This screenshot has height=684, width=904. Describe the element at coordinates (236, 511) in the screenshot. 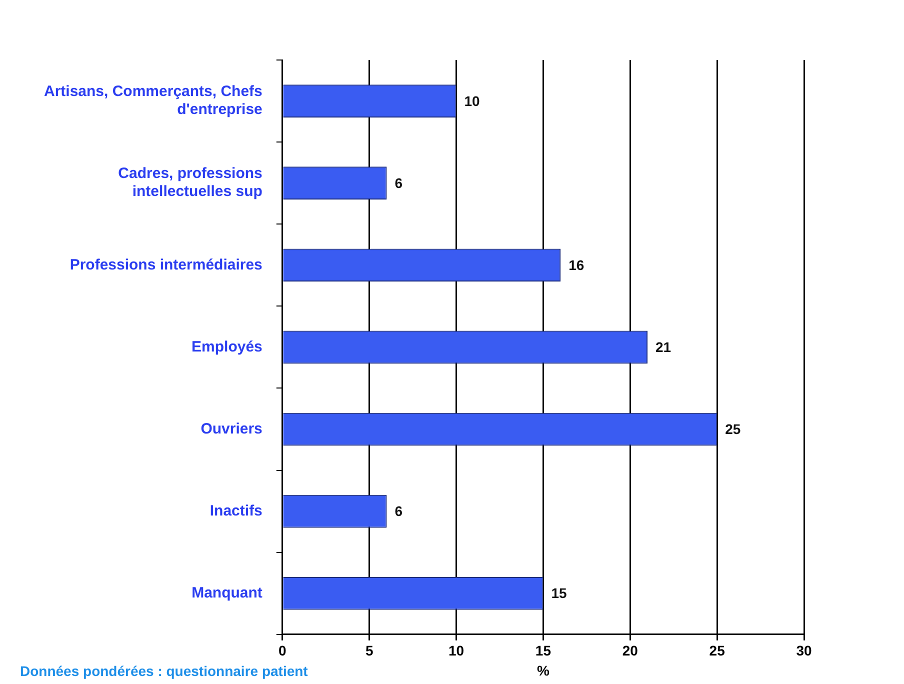

I see `y-tick-label: Inactifs` at that location.